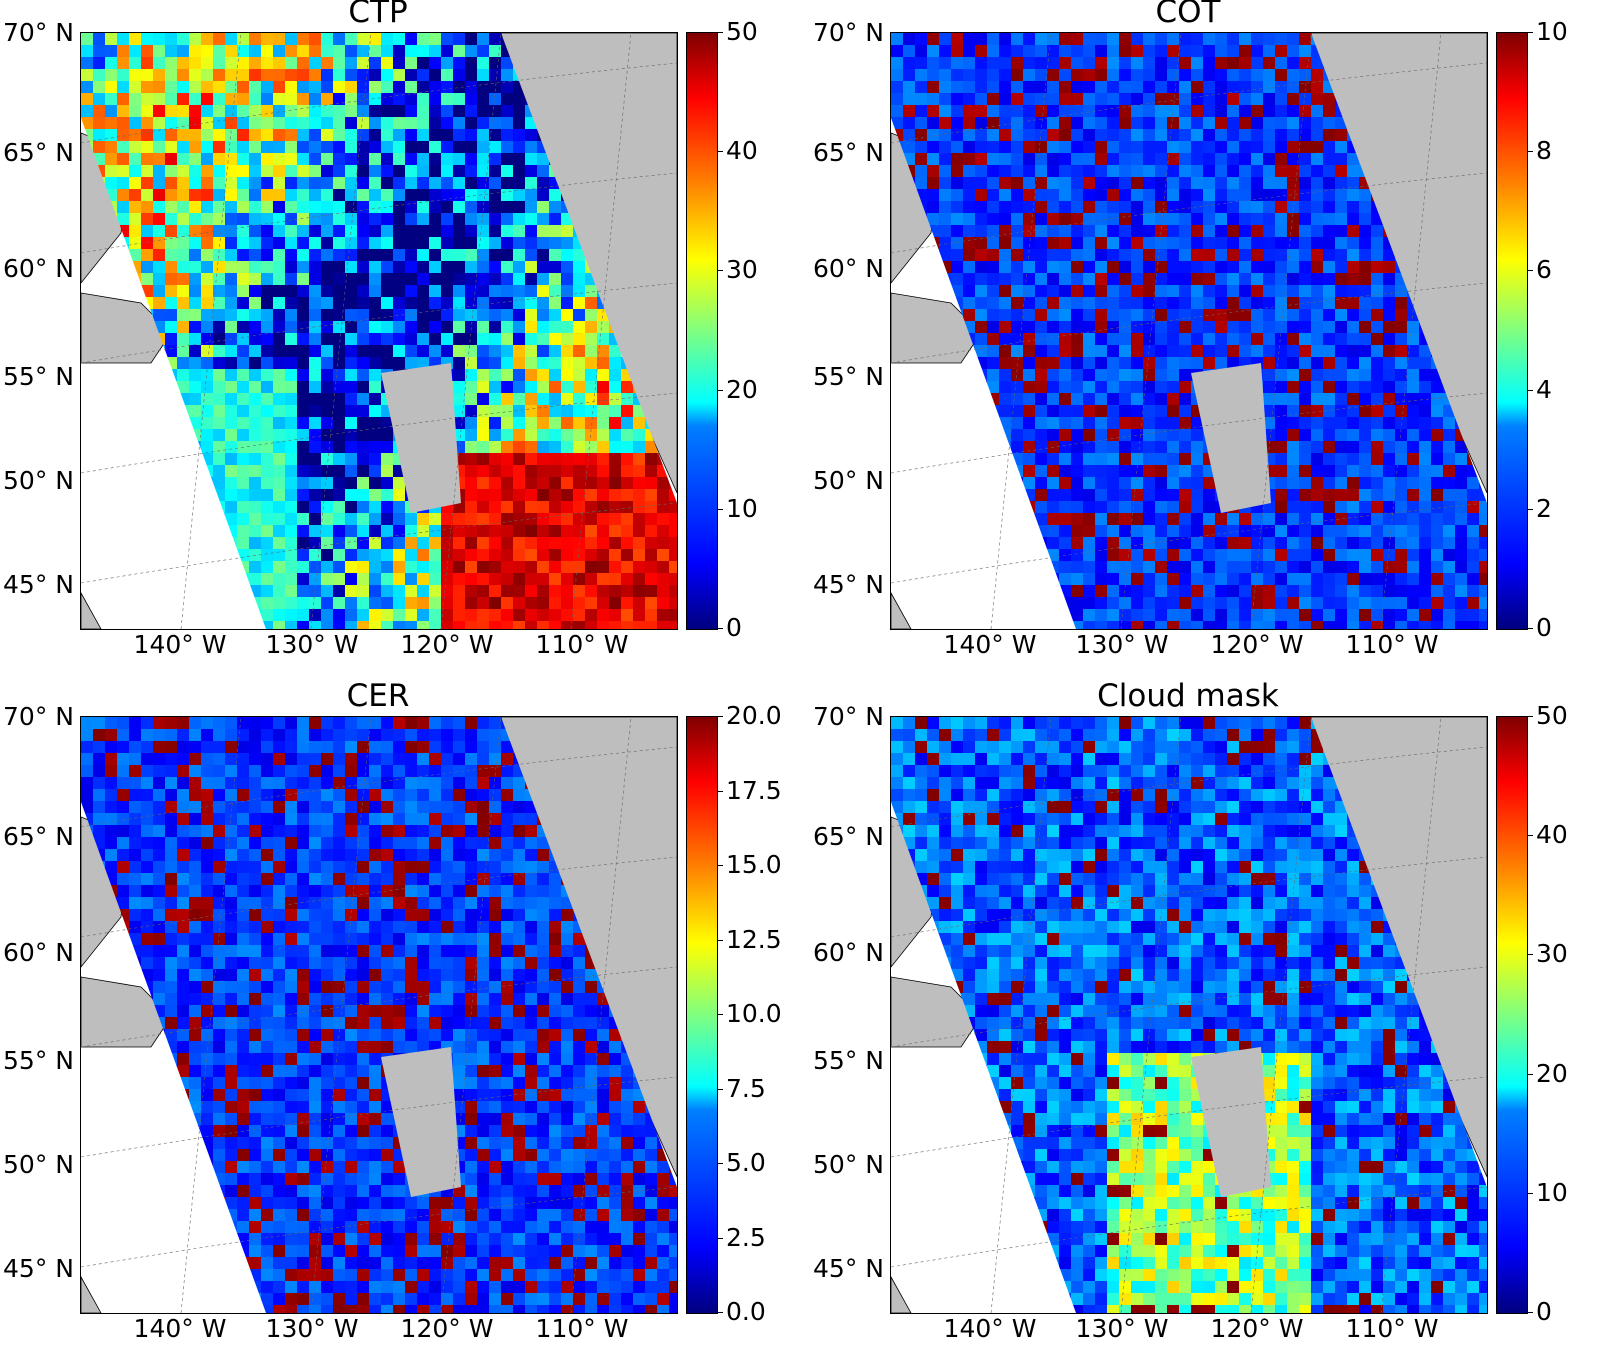 This screenshot has width=1606, height=1371. Describe the element at coordinates (754, 1013) in the screenshot. I see `colorbar-tick-label: 10.0` at that location.